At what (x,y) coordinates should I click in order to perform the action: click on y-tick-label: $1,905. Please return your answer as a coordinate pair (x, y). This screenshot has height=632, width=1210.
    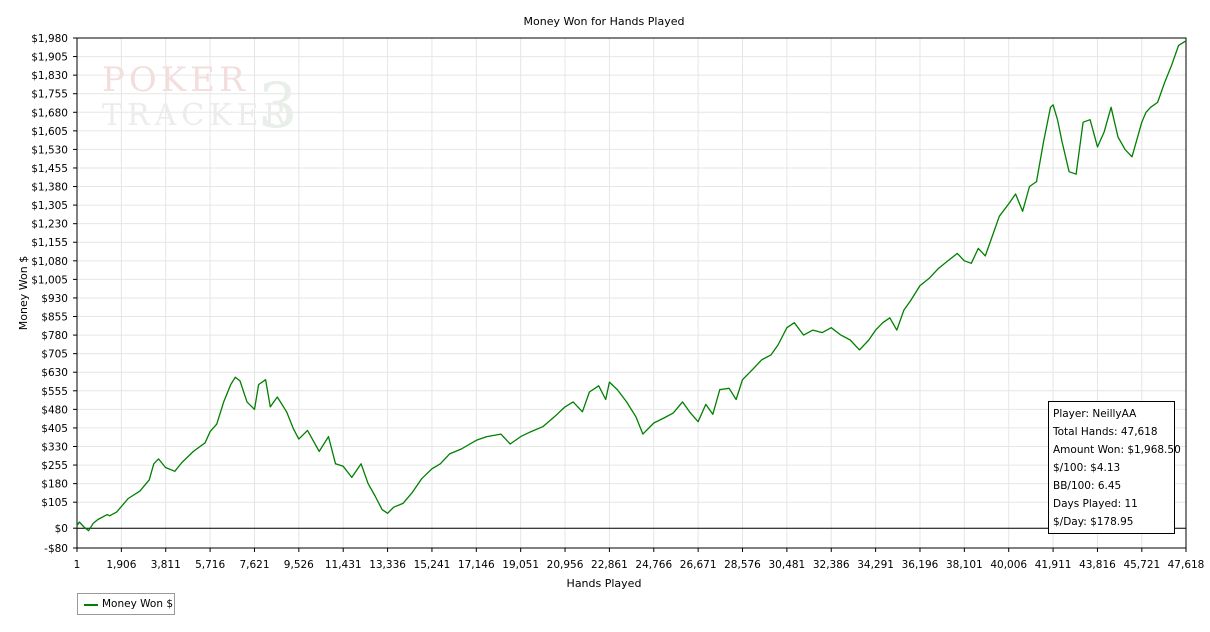
    Looking at the image, I should click on (49, 58).